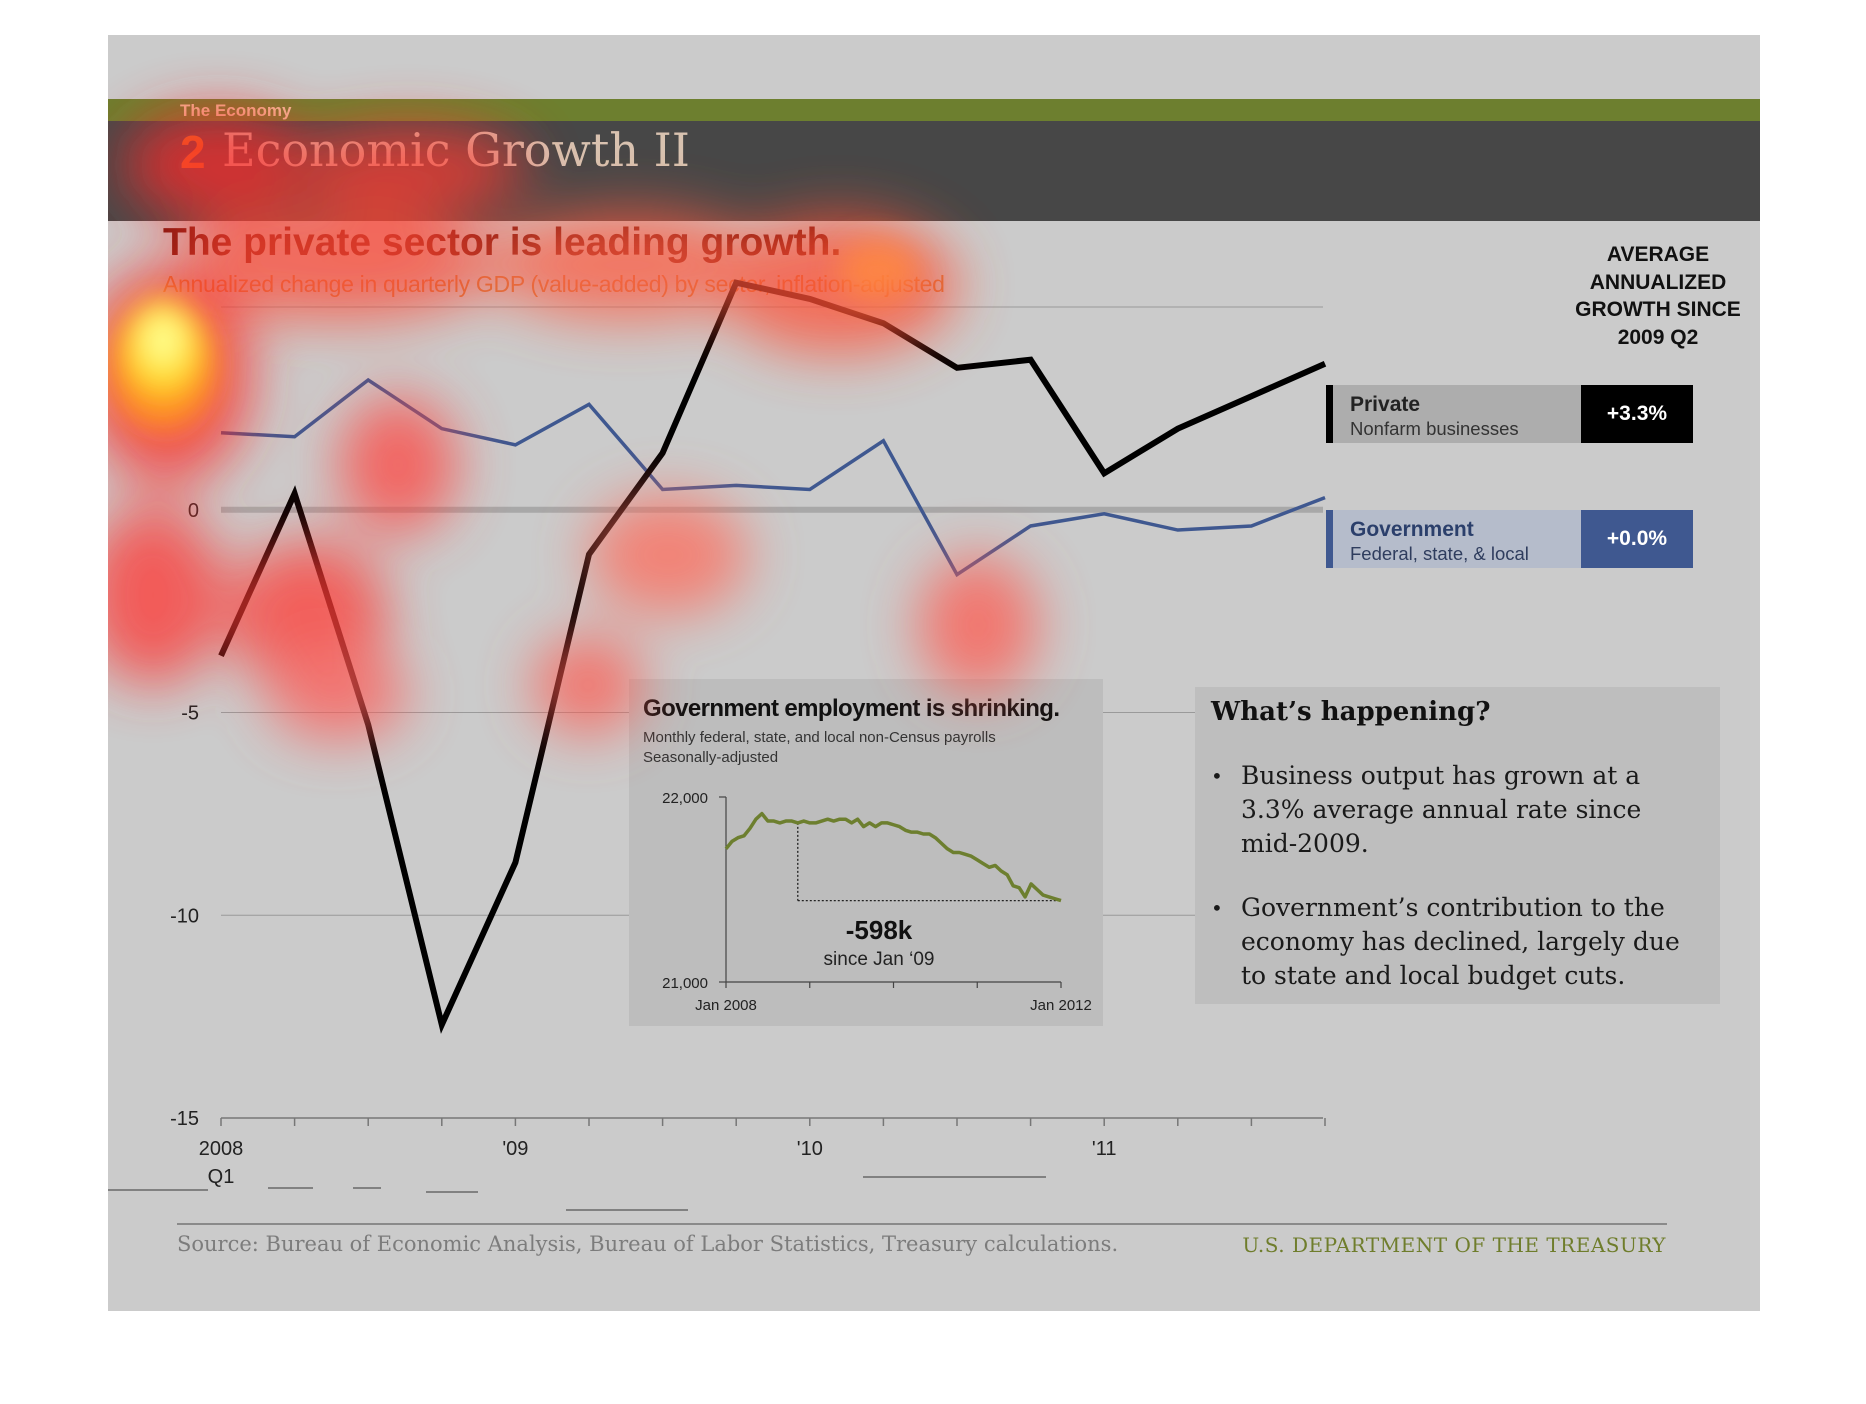 Image resolution: width=1866 pixels, height=1404 pixels. What do you see at coordinates (1637, 414) in the screenshot?
I see `legend-private-value: +3.3%` at bounding box center [1637, 414].